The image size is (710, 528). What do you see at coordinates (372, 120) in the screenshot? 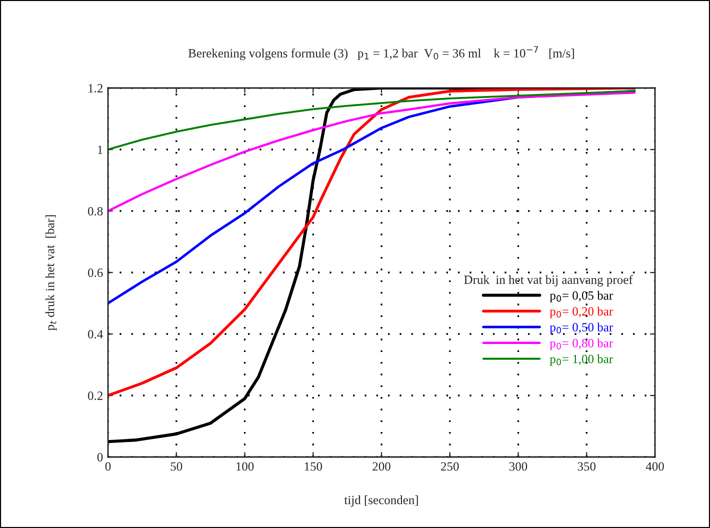
I see `line-series` at bounding box center [372, 120].